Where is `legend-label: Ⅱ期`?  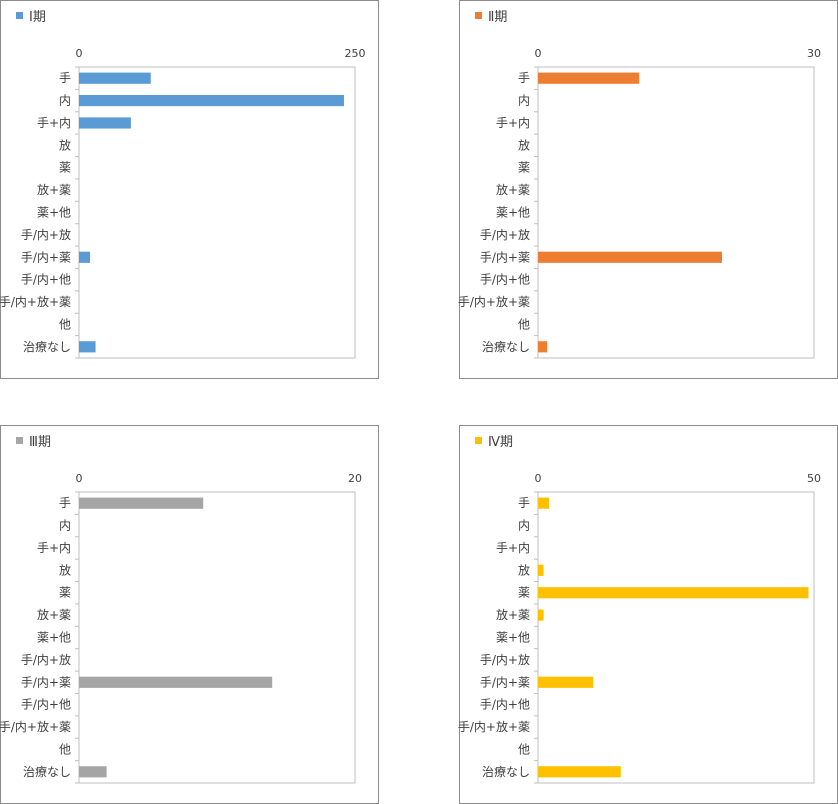
legend-label: Ⅱ期 is located at coordinates (497, 17).